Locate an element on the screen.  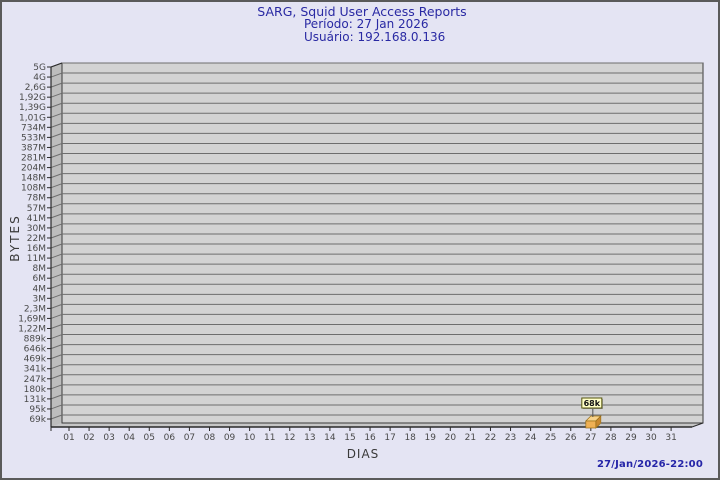
x-tick-label: 12 is located at coordinates (289, 438).